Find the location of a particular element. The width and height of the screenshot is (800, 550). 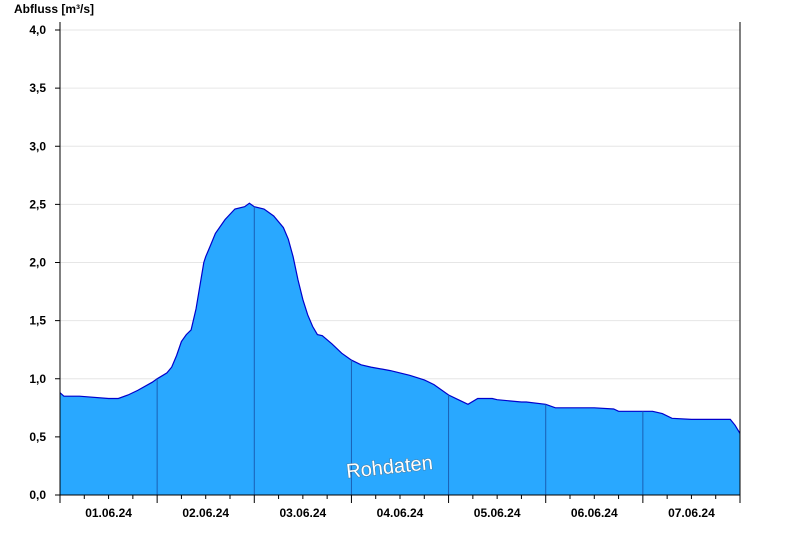

y-tick-label: 0,5 is located at coordinates (37, 437).